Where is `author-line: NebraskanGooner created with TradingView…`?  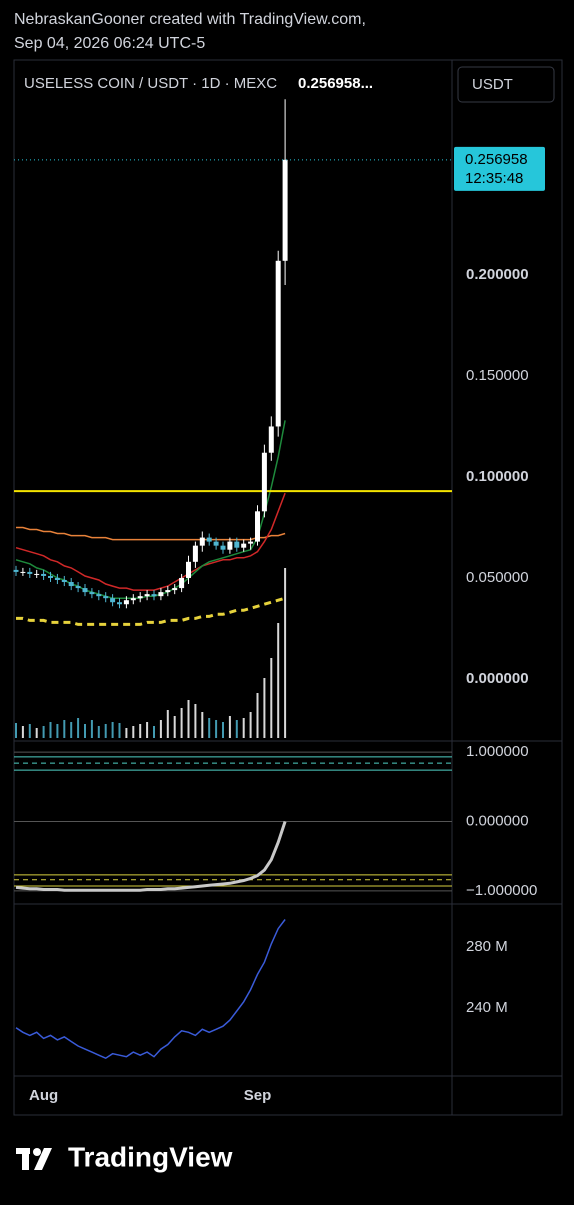
author-line: NebraskanGooner created with TradingView… is located at coordinates (190, 19).